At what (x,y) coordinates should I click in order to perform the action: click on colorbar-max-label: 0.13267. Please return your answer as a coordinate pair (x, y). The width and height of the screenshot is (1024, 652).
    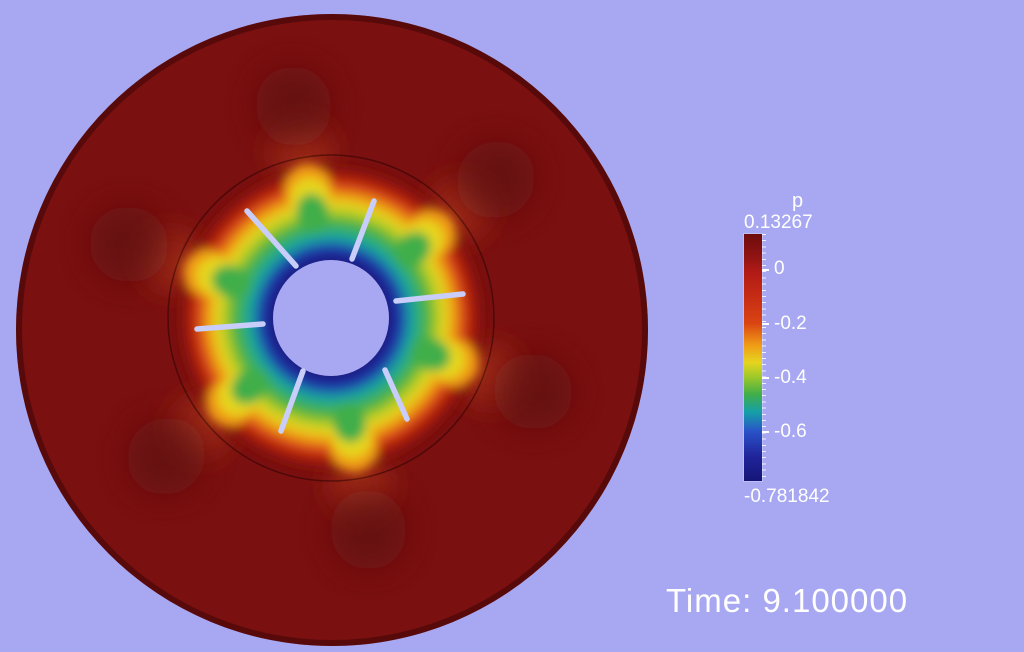
    Looking at the image, I should click on (778, 222).